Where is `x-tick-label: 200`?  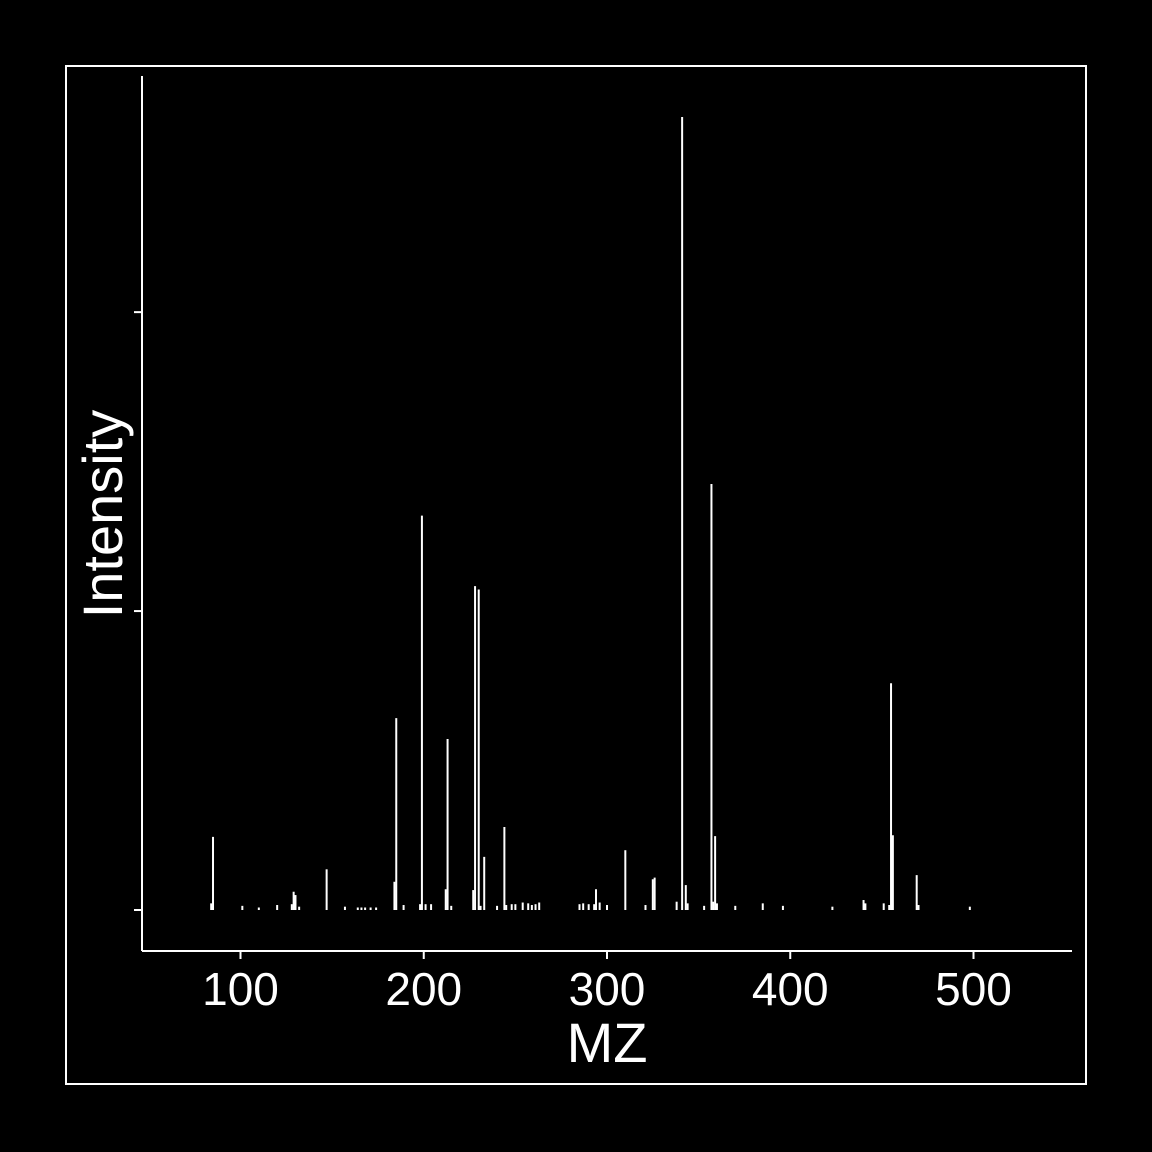 x-tick-label: 200 is located at coordinates (423, 989).